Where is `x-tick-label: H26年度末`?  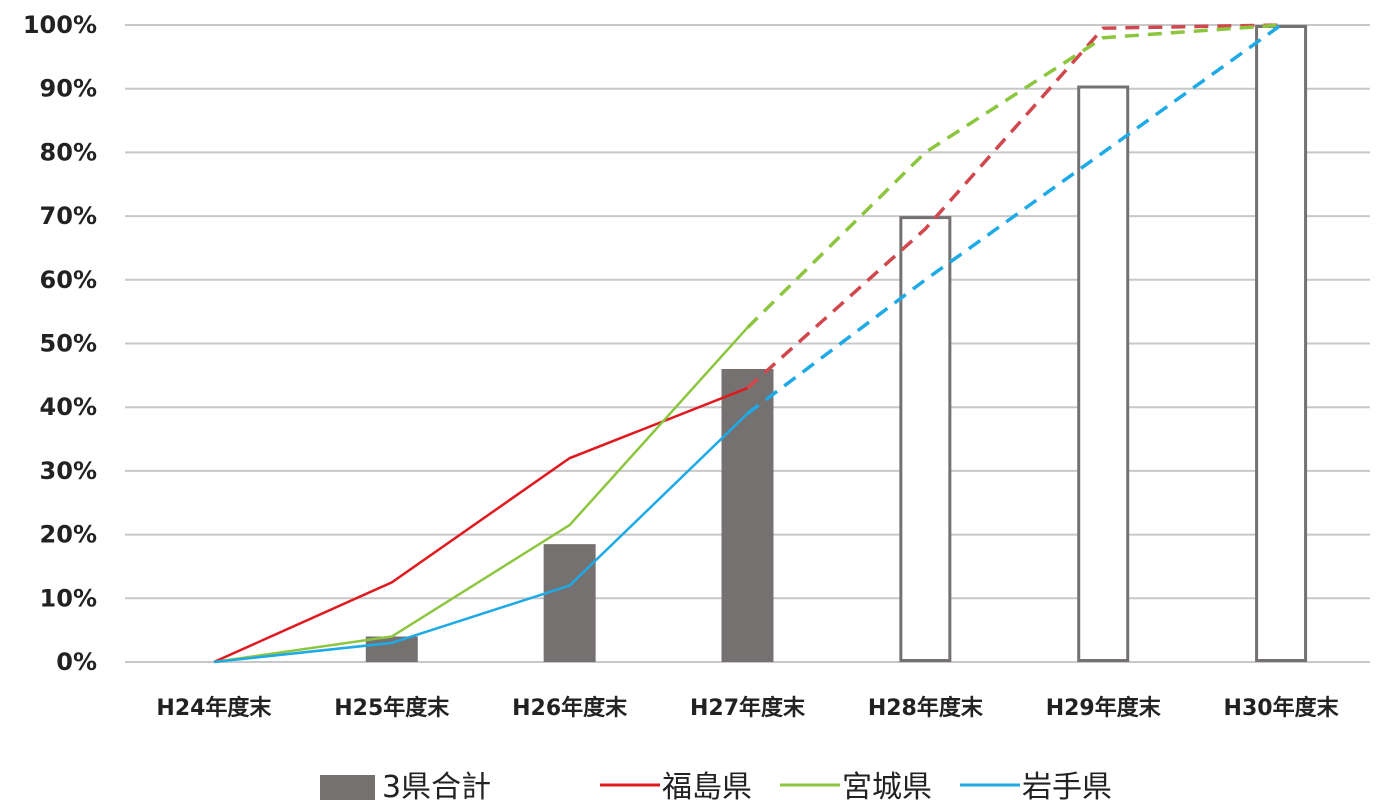
x-tick-label: H26年度末 is located at coordinates (570, 708).